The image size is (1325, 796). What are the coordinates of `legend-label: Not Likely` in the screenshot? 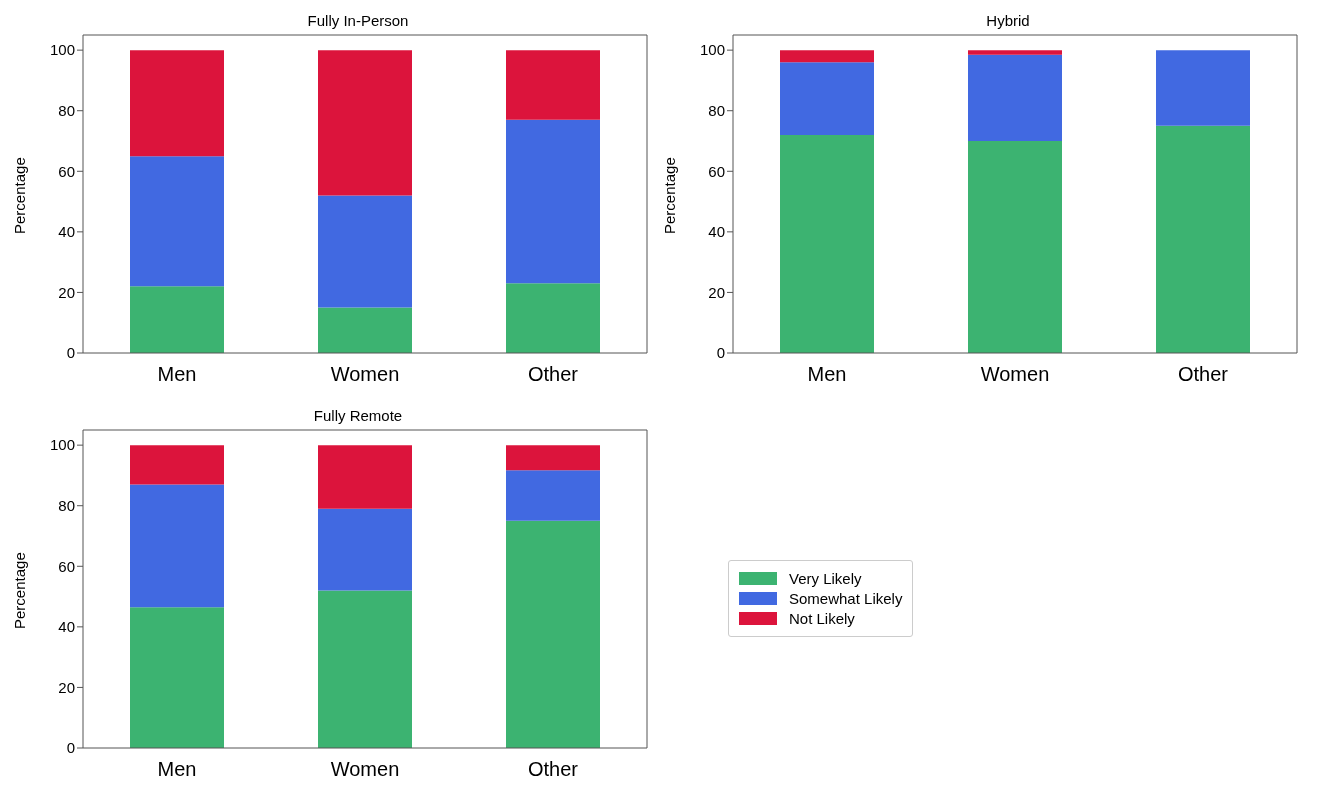 It's located at (822, 618).